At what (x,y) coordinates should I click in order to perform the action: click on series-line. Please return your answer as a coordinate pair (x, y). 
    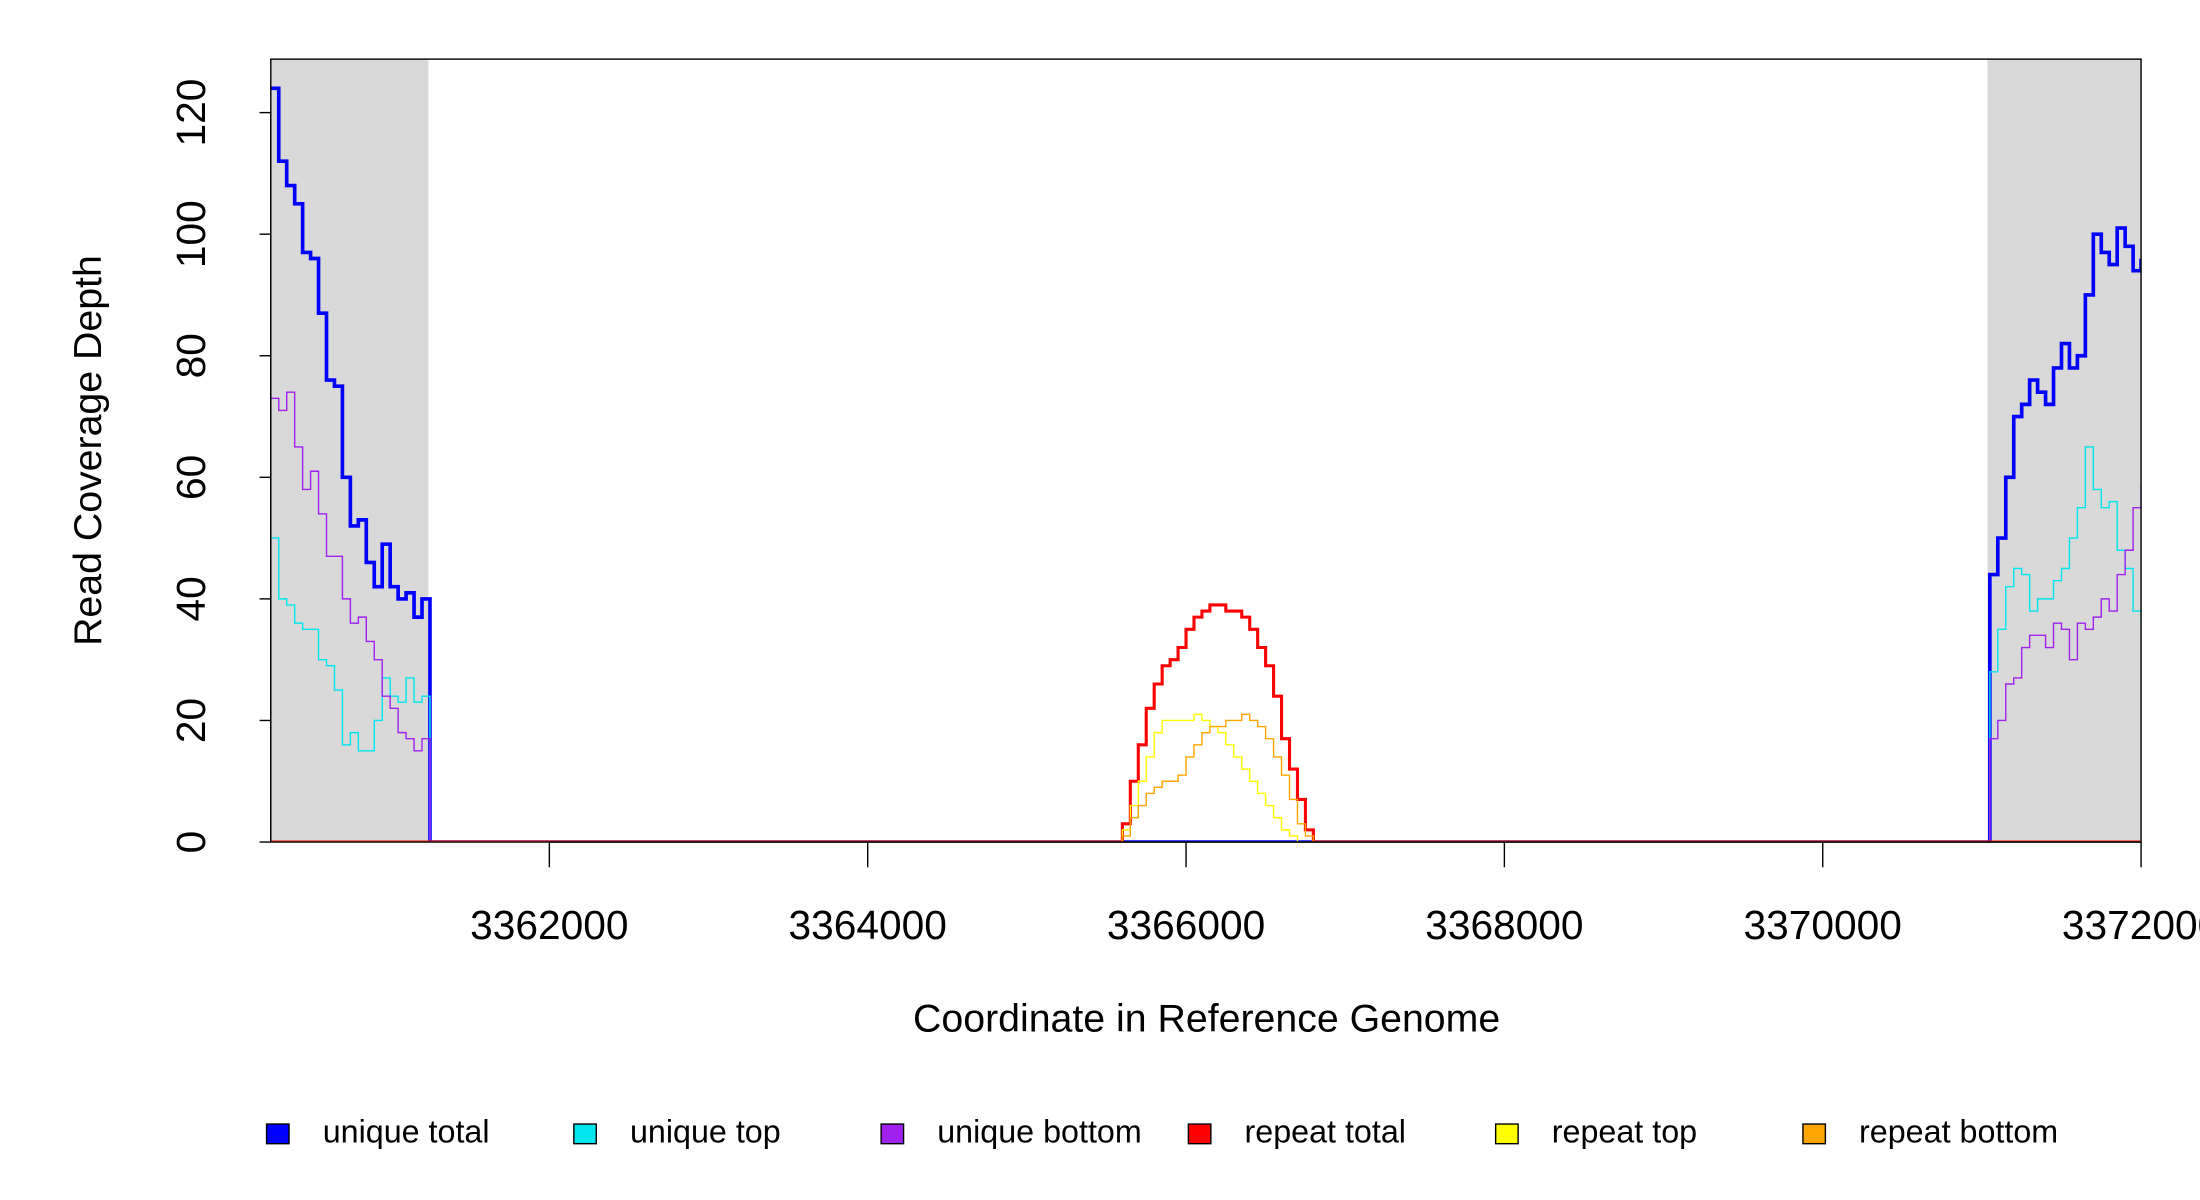
    Looking at the image, I should click on (1206, 778).